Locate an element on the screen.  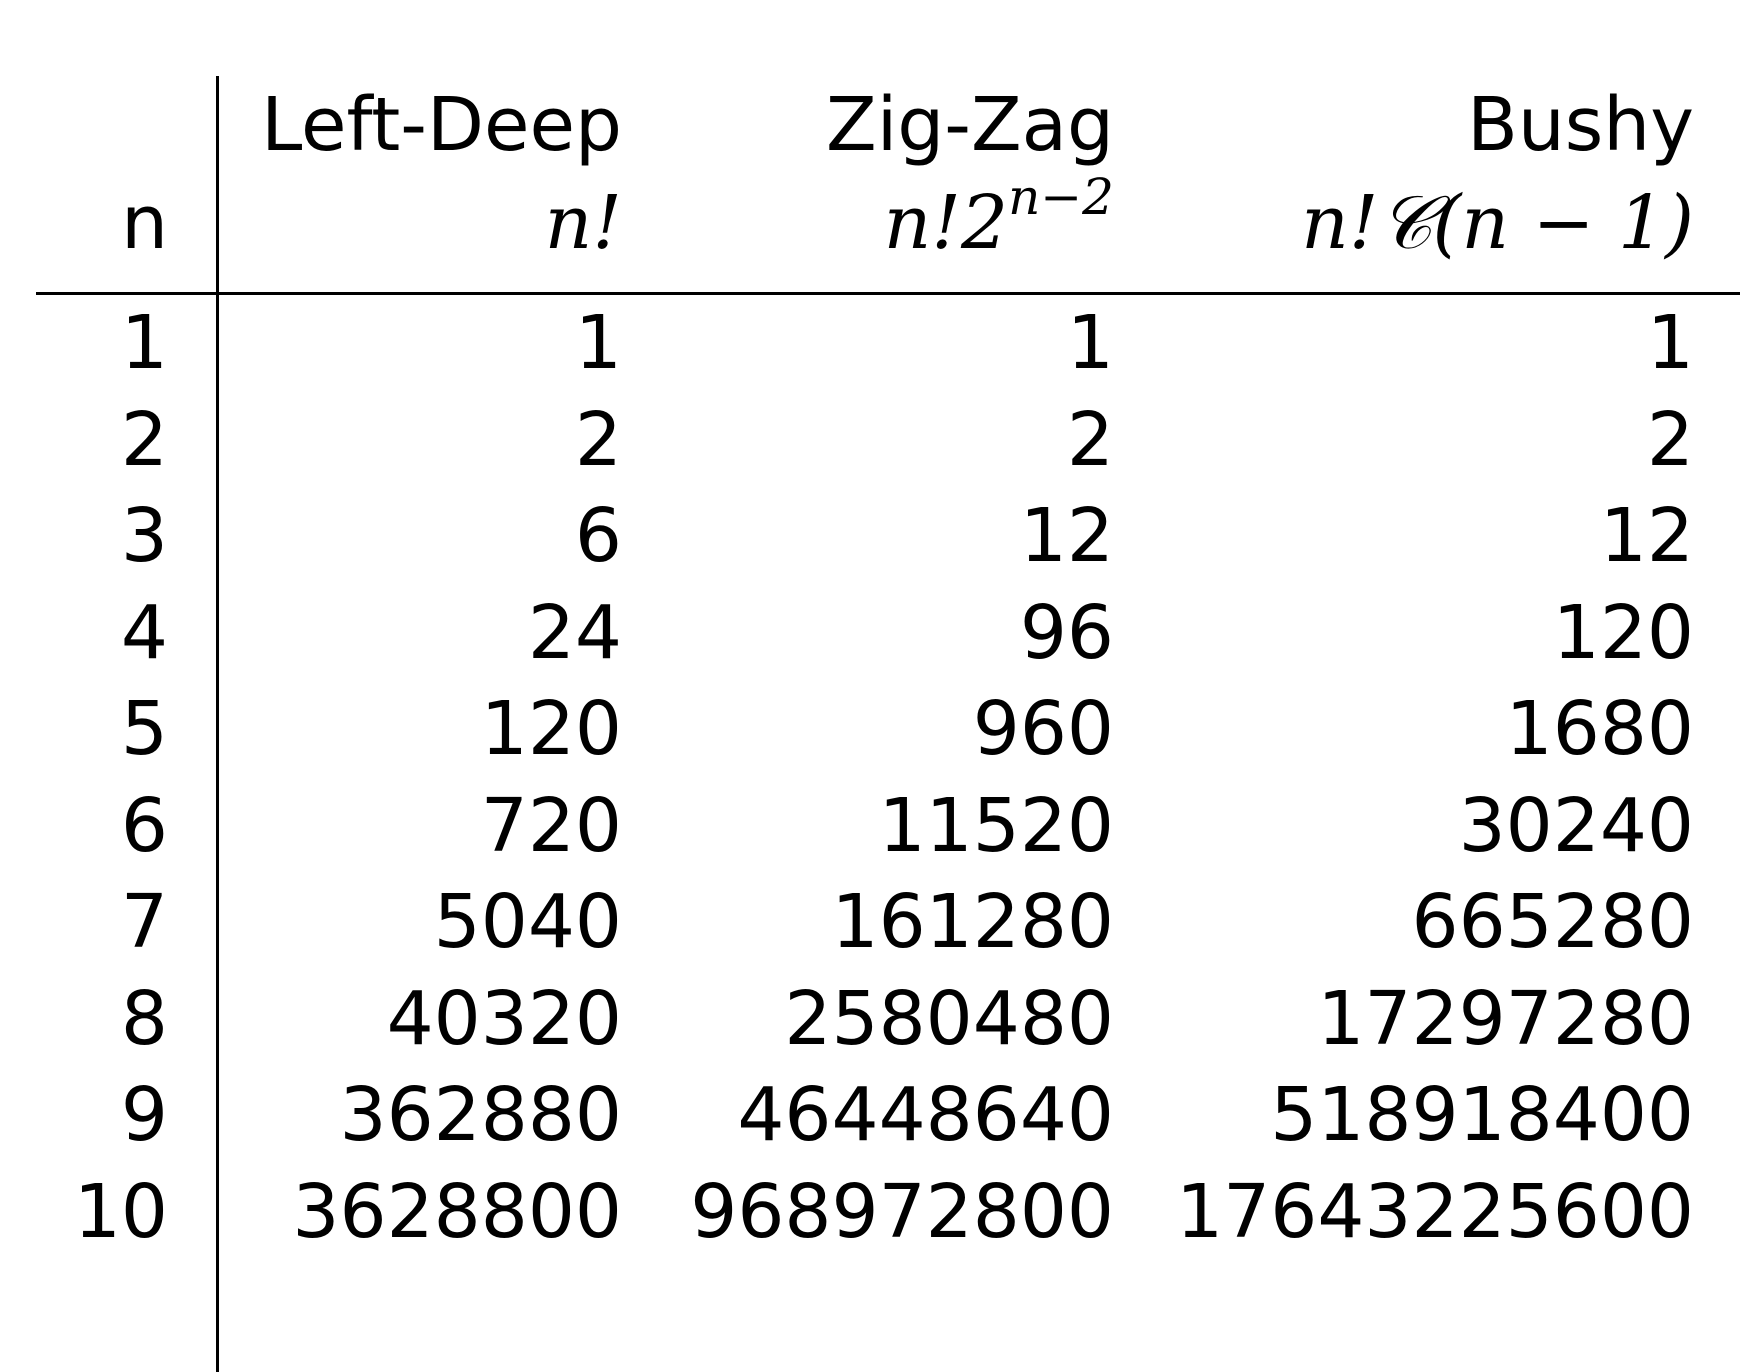
cell-left-deep: 5040 is located at coordinates (527, 922).